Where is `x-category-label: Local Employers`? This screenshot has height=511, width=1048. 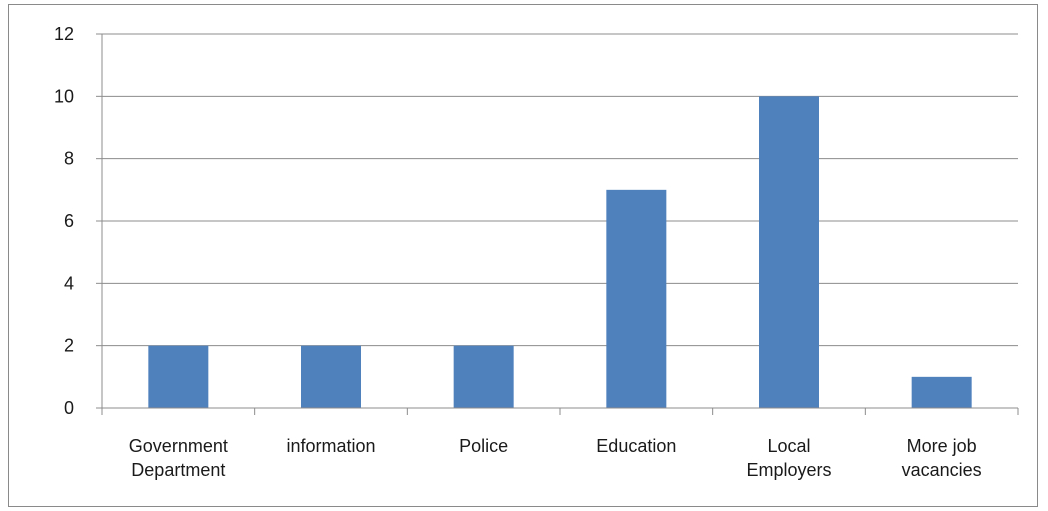 x-category-label: Local Employers is located at coordinates (788, 458).